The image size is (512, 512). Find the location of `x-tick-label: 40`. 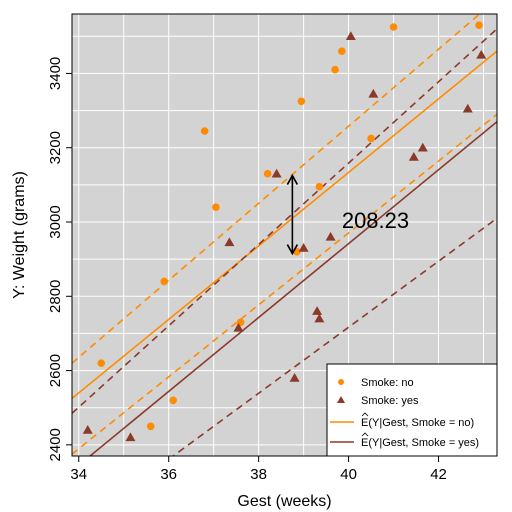

x-tick-label: 40 is located at coordinates (348, 474).